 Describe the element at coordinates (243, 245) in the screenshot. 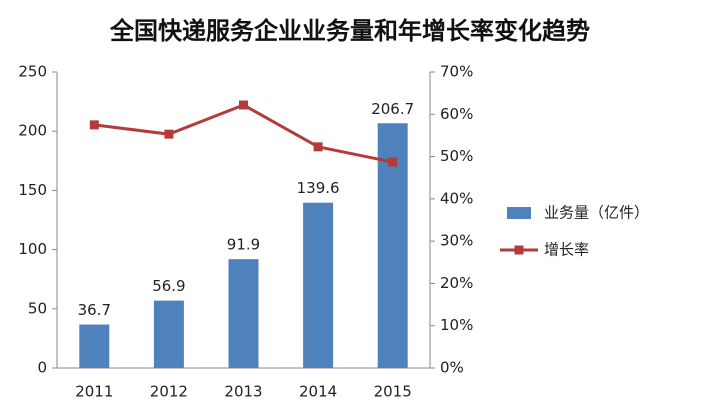

I see `data-label: 91.9` at that location.